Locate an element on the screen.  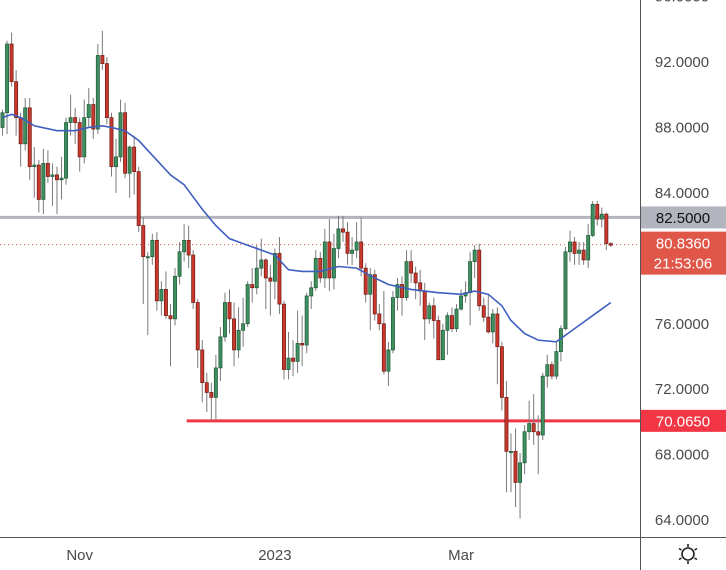
price-tick-label: 96.0000 is located at coordinates (682, 3).